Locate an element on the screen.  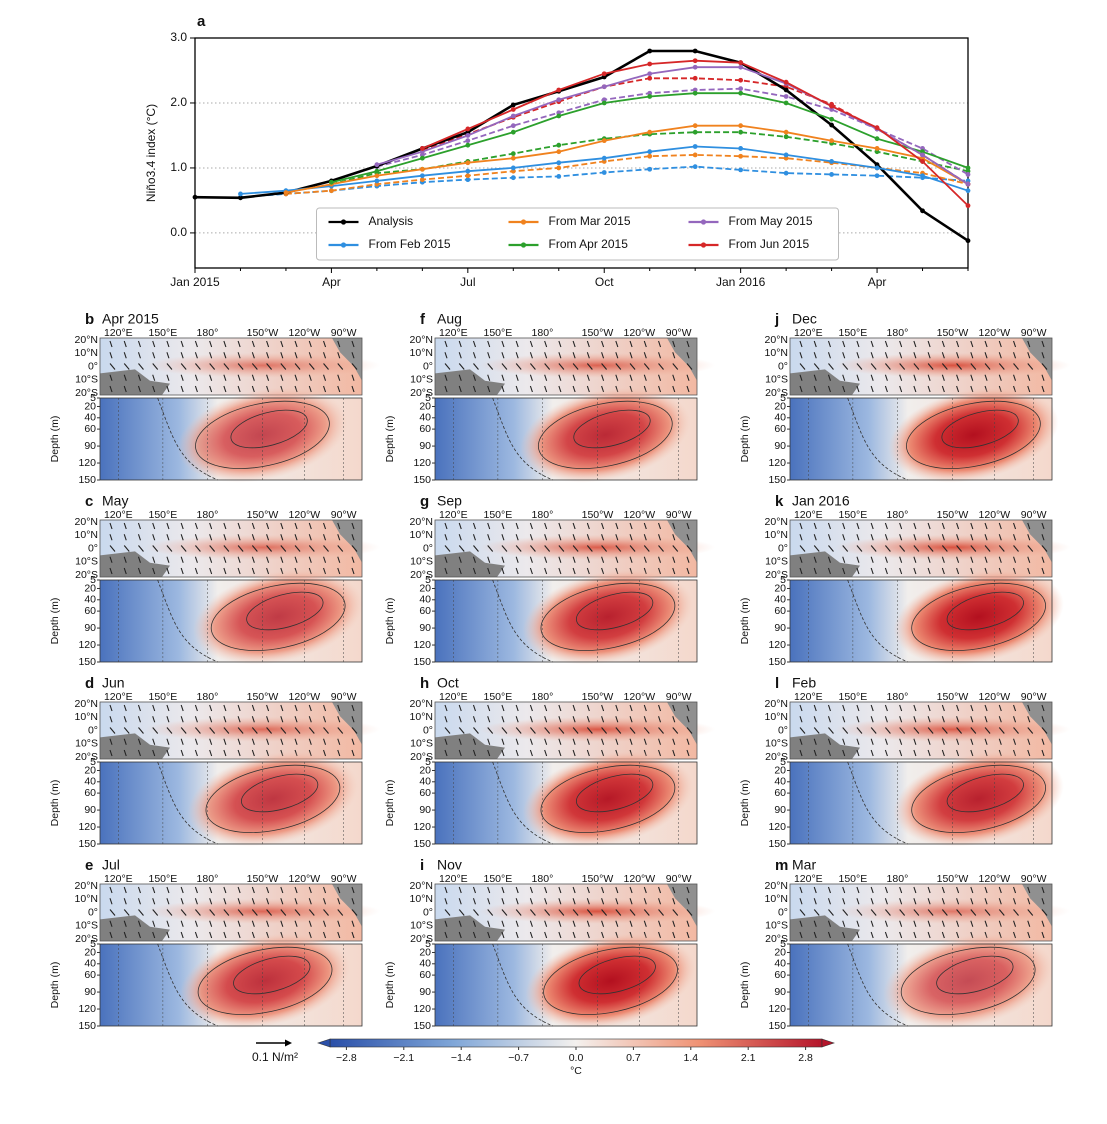
colorbar-tick-label: 0.7 is located at coordinates (633, 1058).